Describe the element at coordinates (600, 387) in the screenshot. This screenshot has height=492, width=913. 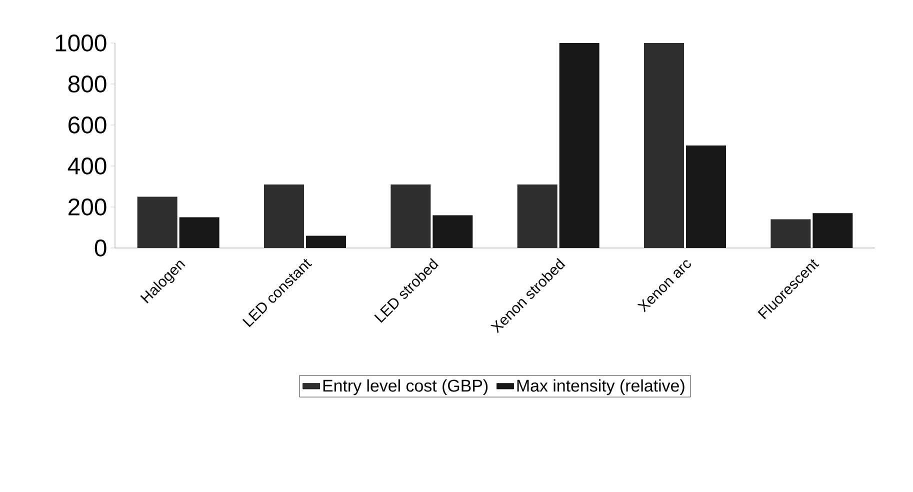
I see `legend-label: Max intensity (relative)` at that location.